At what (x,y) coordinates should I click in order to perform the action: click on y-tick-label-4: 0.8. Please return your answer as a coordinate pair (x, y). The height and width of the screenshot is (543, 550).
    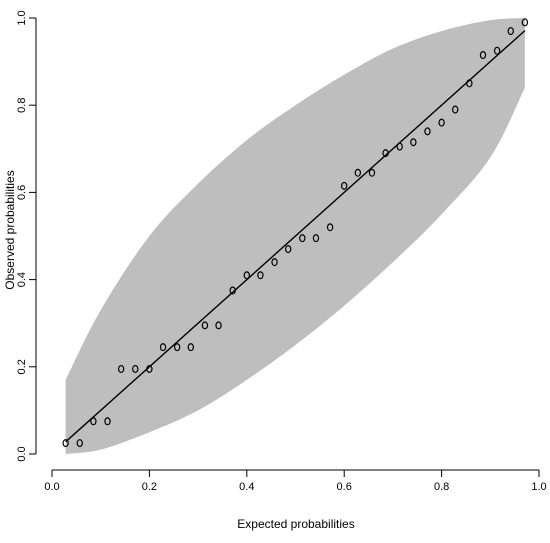
    Looking at the image, I should click on (22, 105).